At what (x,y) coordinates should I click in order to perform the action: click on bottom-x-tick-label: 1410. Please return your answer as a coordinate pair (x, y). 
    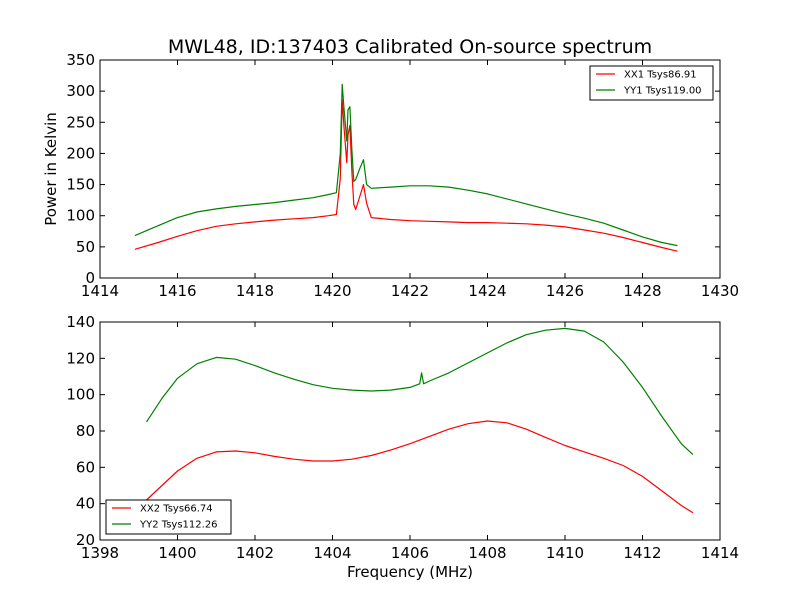
    Looking at the image, I should click on (565, 553).